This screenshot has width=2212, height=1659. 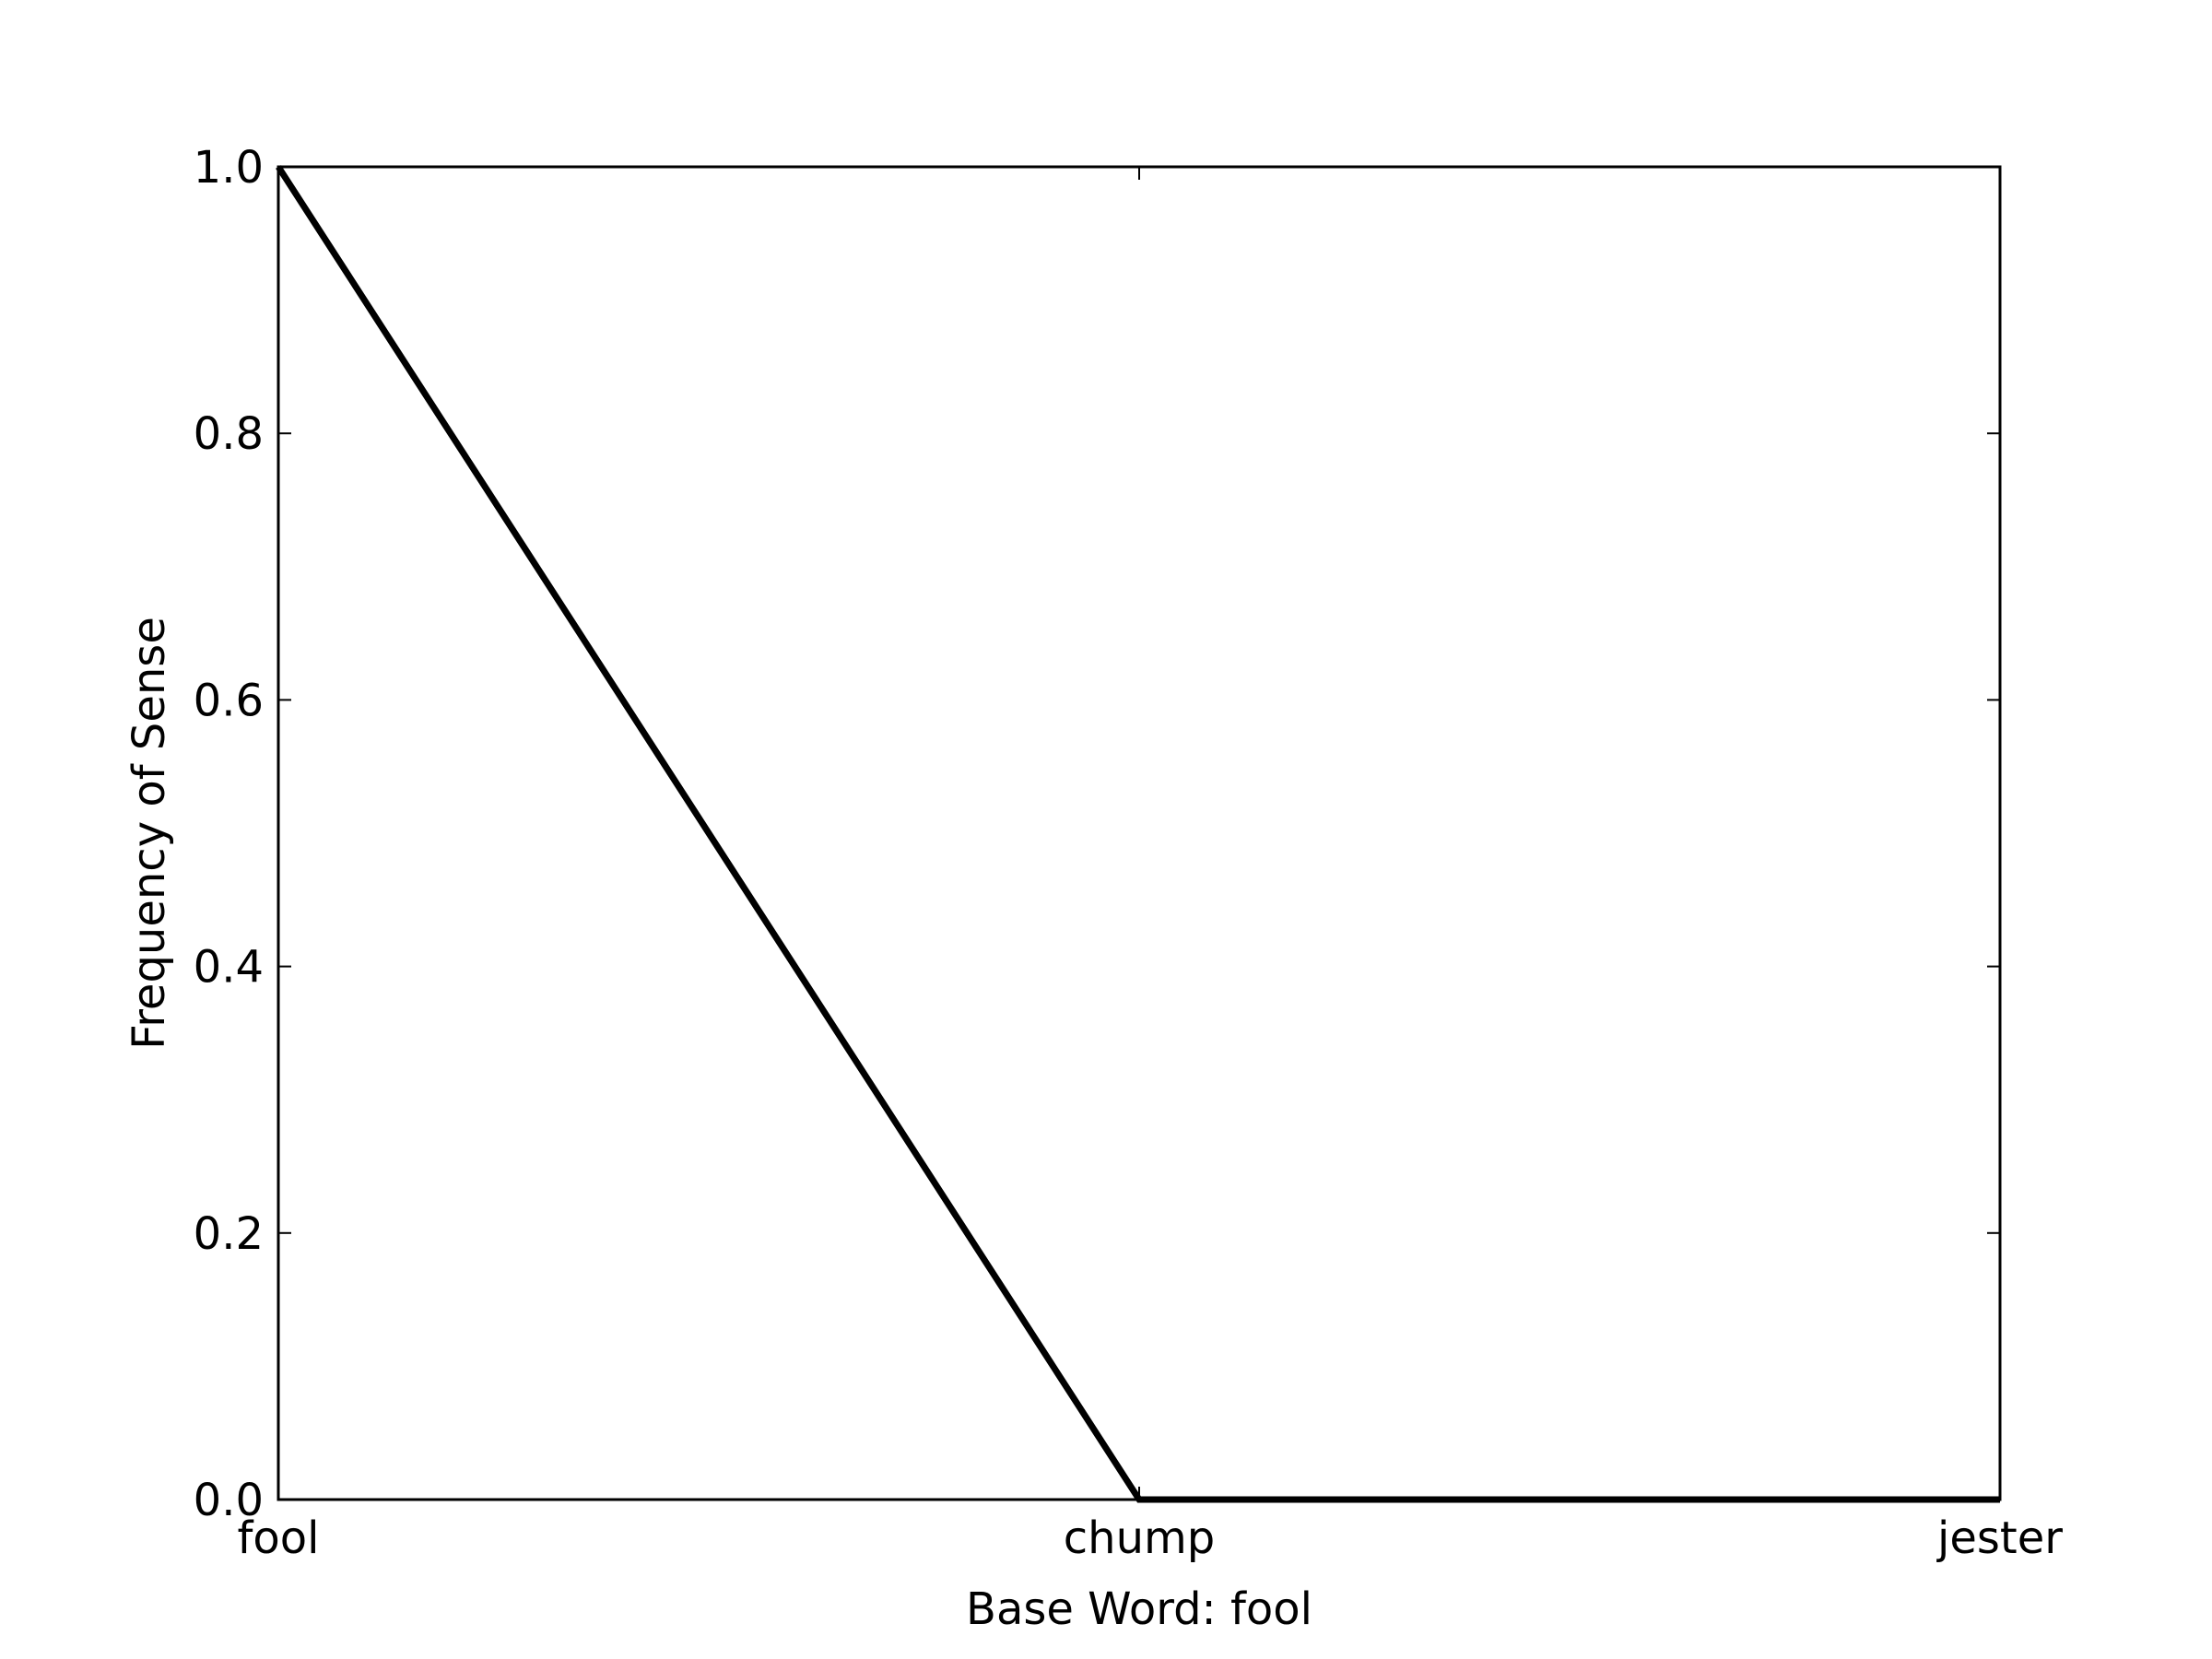 I want to click on y-tick-label: 1.0, so click(x=229, y=168).